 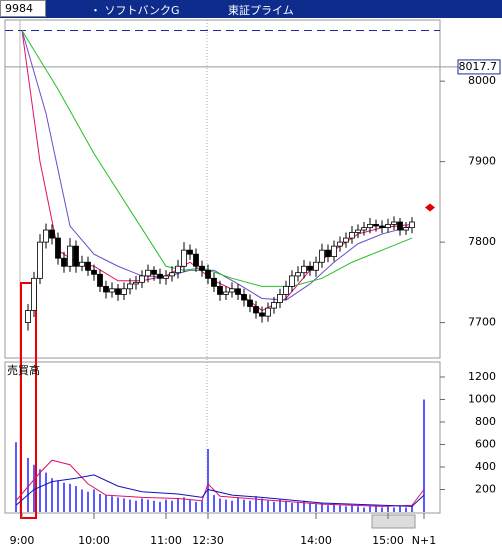 I want to click on x-tick-label: 10:00, so click(x=94, y=540).